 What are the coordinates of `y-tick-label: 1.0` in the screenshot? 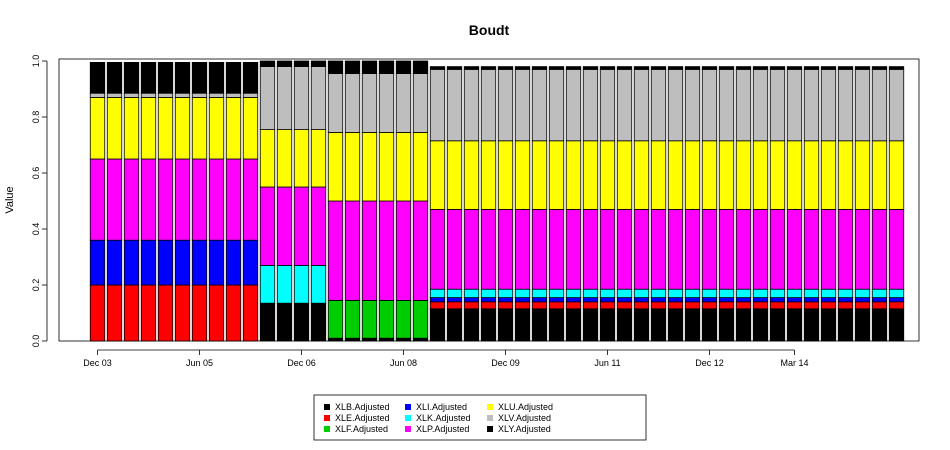 It's located at (36, 61).